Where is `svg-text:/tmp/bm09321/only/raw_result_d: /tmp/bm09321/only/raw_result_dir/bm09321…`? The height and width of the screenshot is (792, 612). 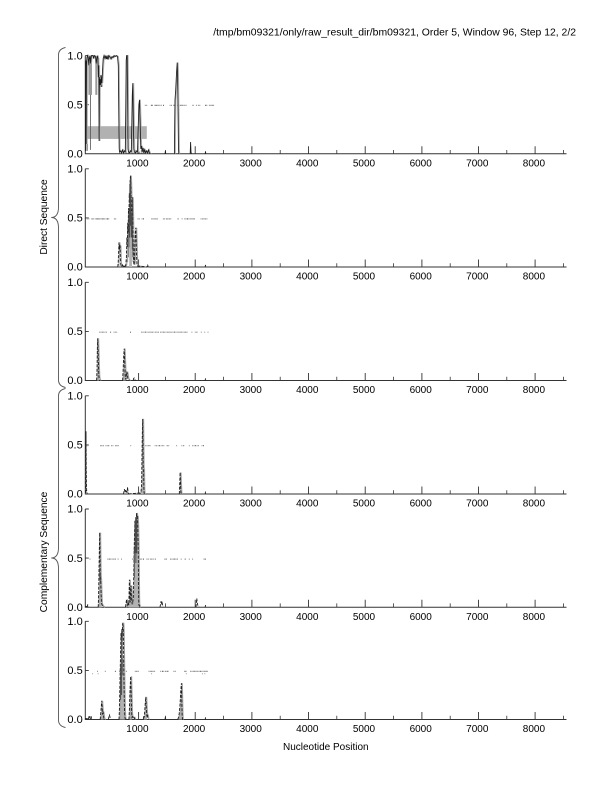
svg-text:/tmp/bm09321/only/raw_result_d: /tmp/bm09321/only/raw_result_dir/bm09321… is located at coordinates (394, 33).